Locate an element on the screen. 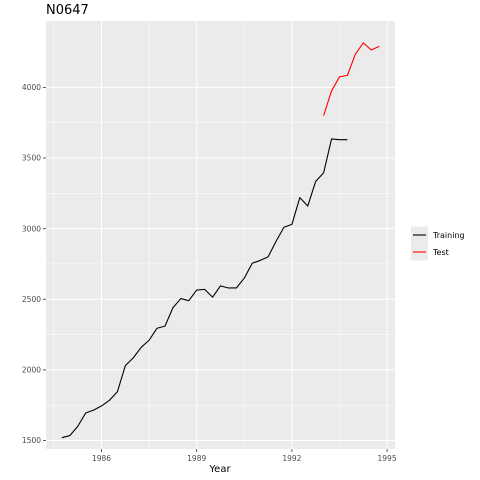 The image size is (480, 480). y-tick-label: 1500 is located at coordinates (31, 440).